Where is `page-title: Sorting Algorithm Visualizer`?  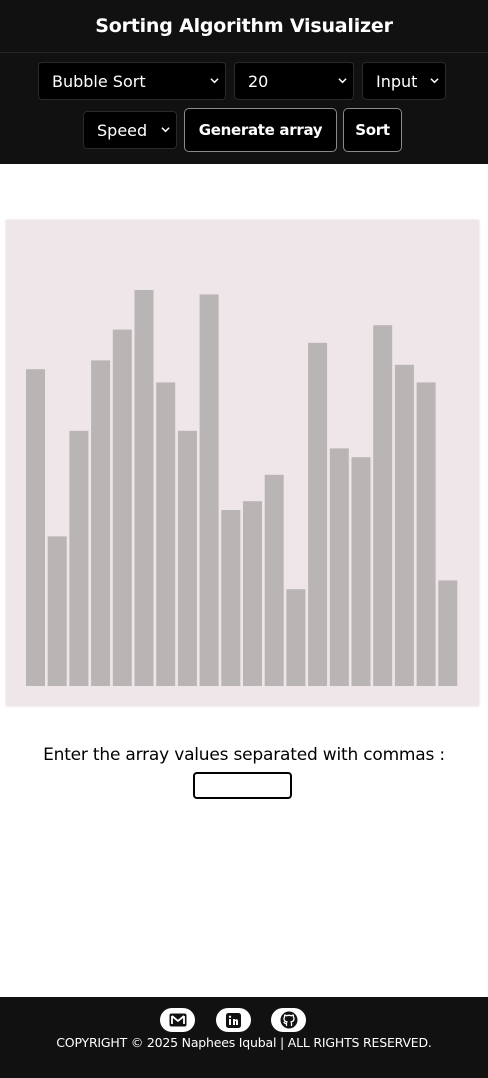 page-title: Sorting Algorithm Visualizer is located at coordinates (244, 26).